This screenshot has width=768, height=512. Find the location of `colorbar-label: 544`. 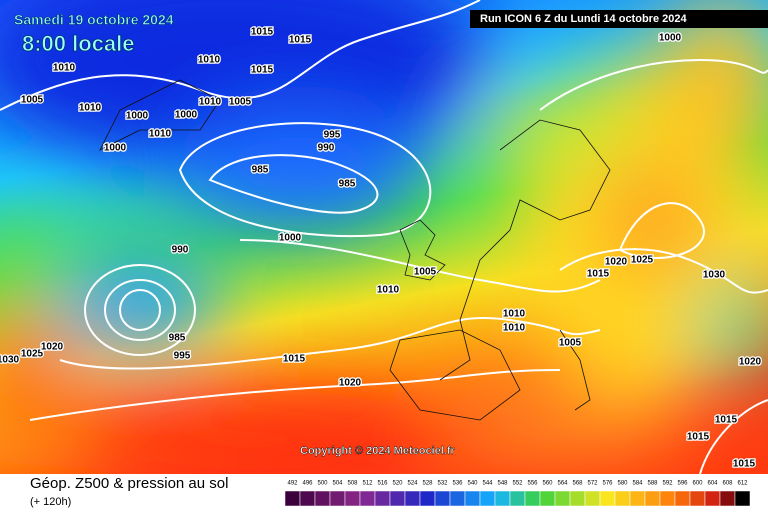

colorbar-label: 544 is located at coordinates (487, 484).